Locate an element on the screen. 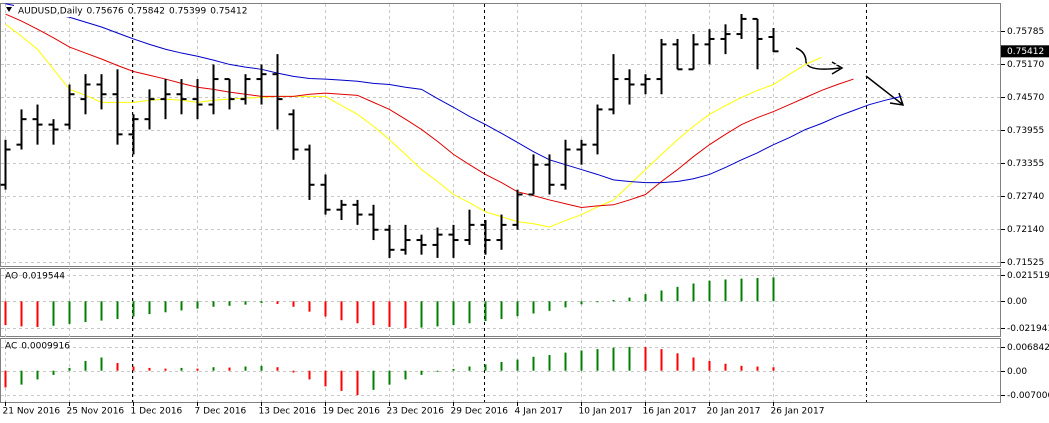 Image resolution: width=1049 pixels, height=423 pixels. x-tick-label: 7 Dec 2016 is located at coordinates (221, 412).